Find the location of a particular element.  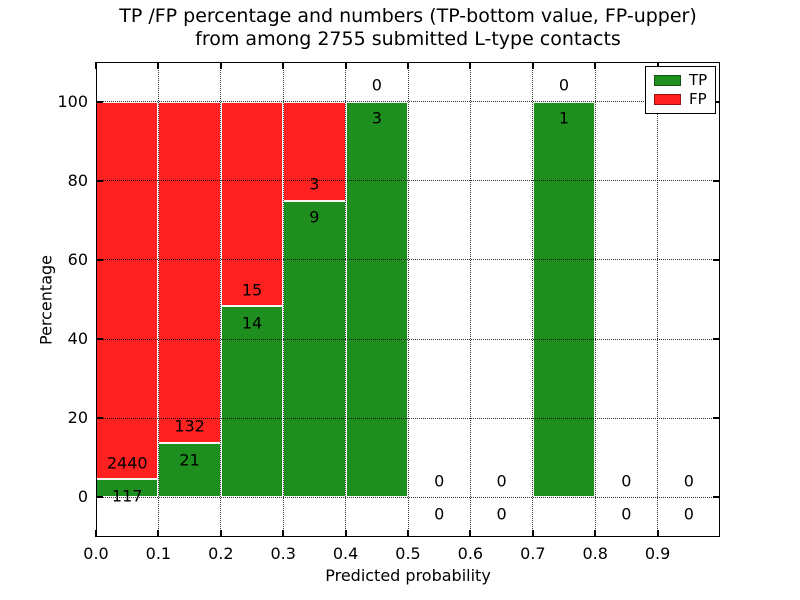

x-axis-label: Predicted probability is located at coordinates (408, 575).